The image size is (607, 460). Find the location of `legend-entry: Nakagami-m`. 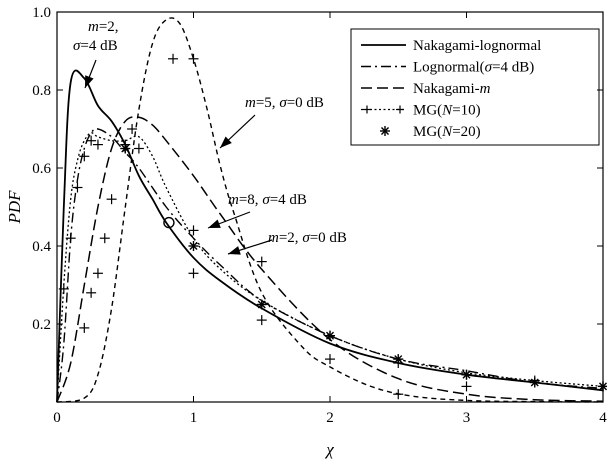

legend-entry: Nakagami-m is located at coordinates (426, 89).